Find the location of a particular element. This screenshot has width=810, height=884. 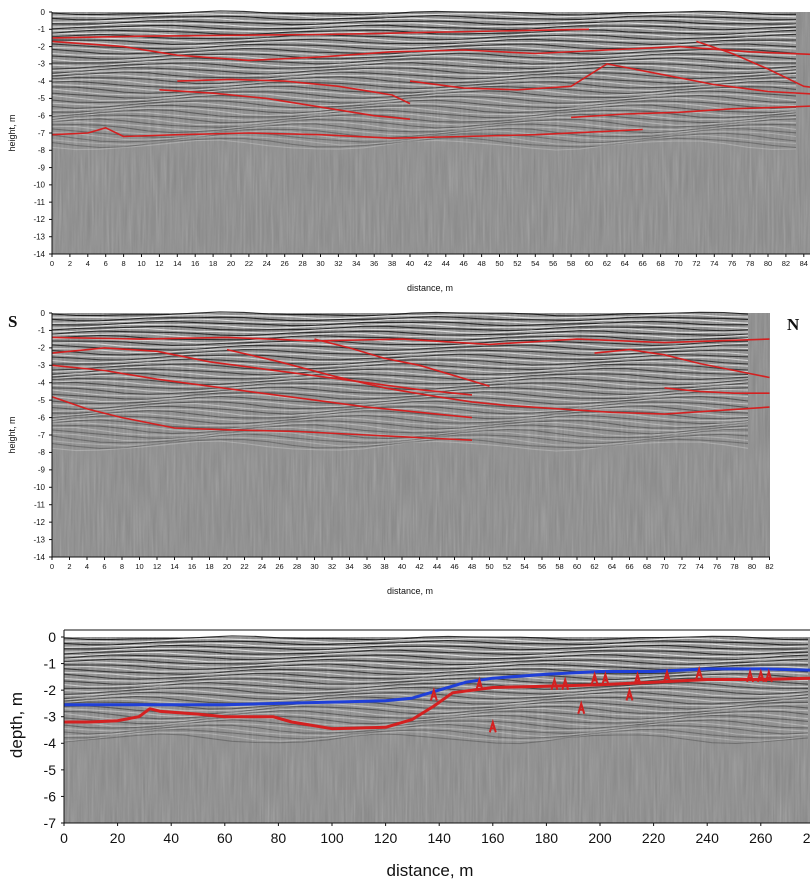

x-tick-label: 8 is located at coordinates (124, 263).